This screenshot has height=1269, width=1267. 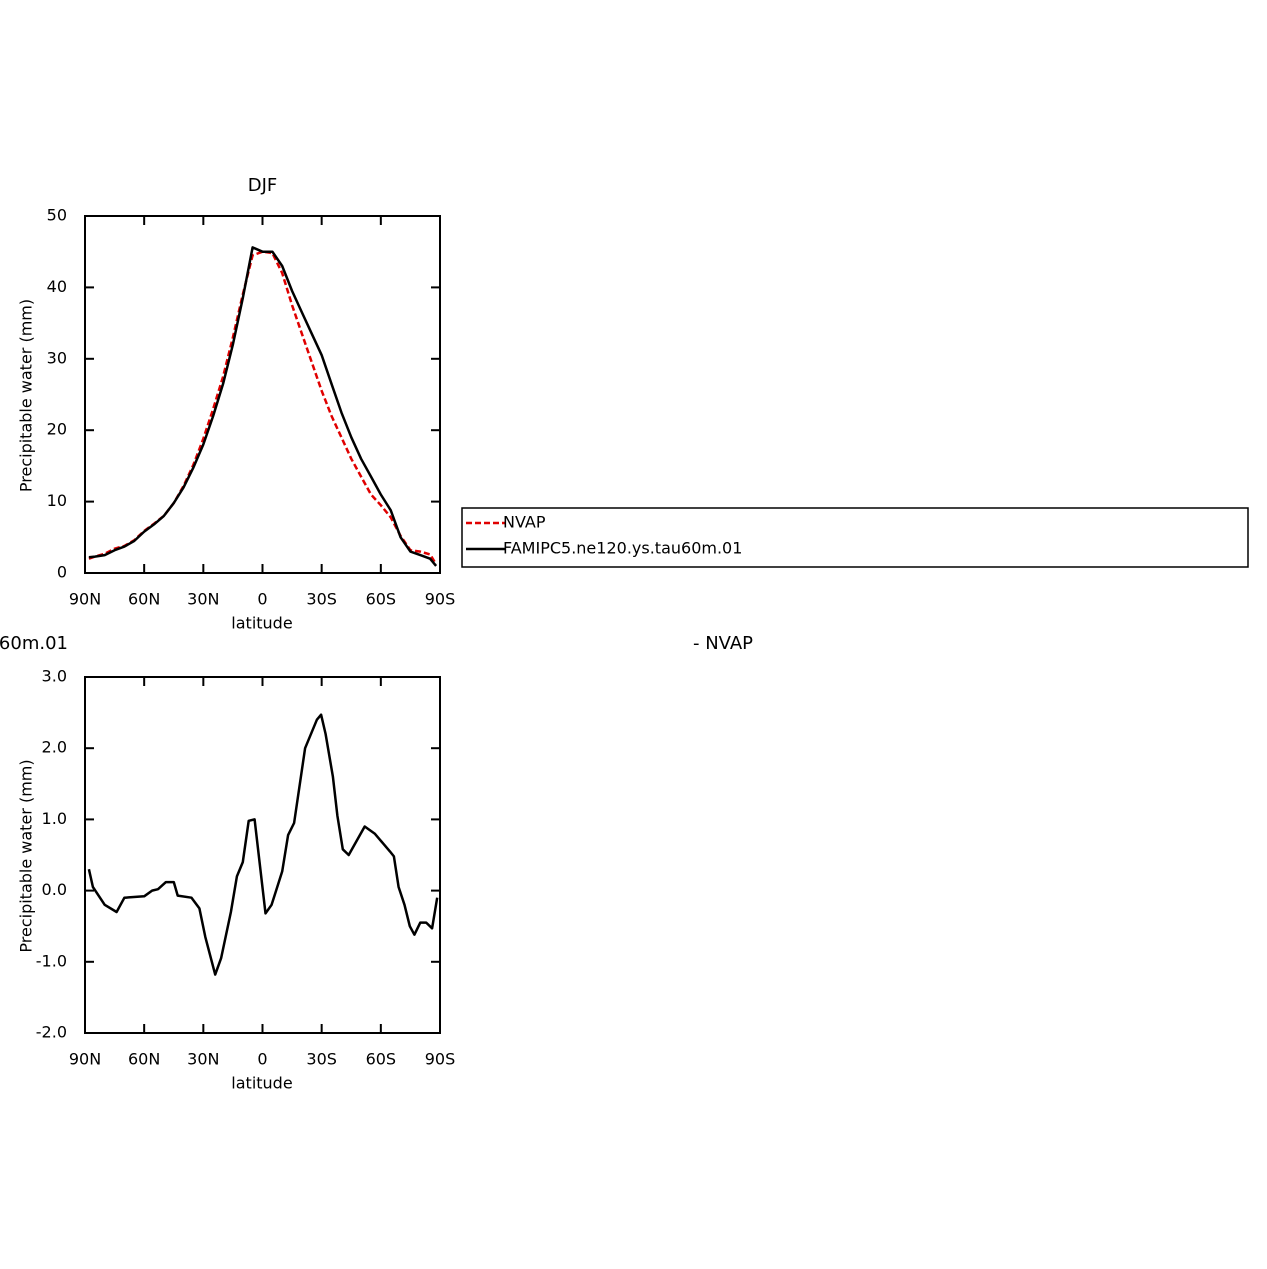 What do you see at coordinates (723, 643) in the screenshot?
I see `chart-title-right: - NVAP` at bounding box center [723, 643].